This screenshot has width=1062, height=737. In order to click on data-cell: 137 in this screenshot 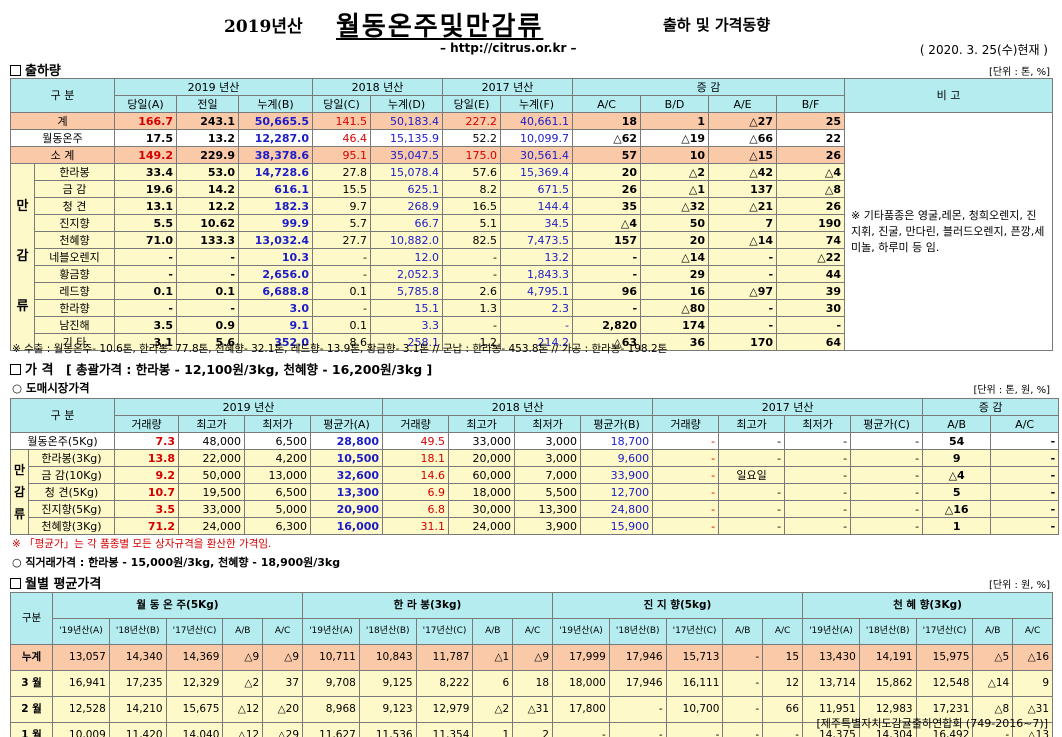, I will do `click(743, 189)`.